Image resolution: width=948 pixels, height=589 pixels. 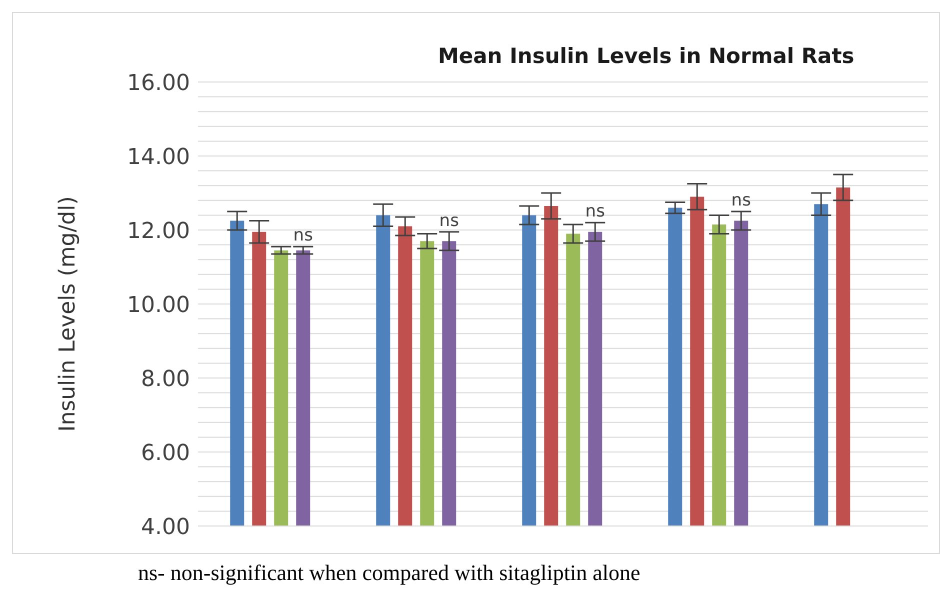 What do you see at coordinates (646, 56) in the screenshot?
I see `chart-title: Mean Insulin Levels in Normal Rats` at bounding box center [646, 56].